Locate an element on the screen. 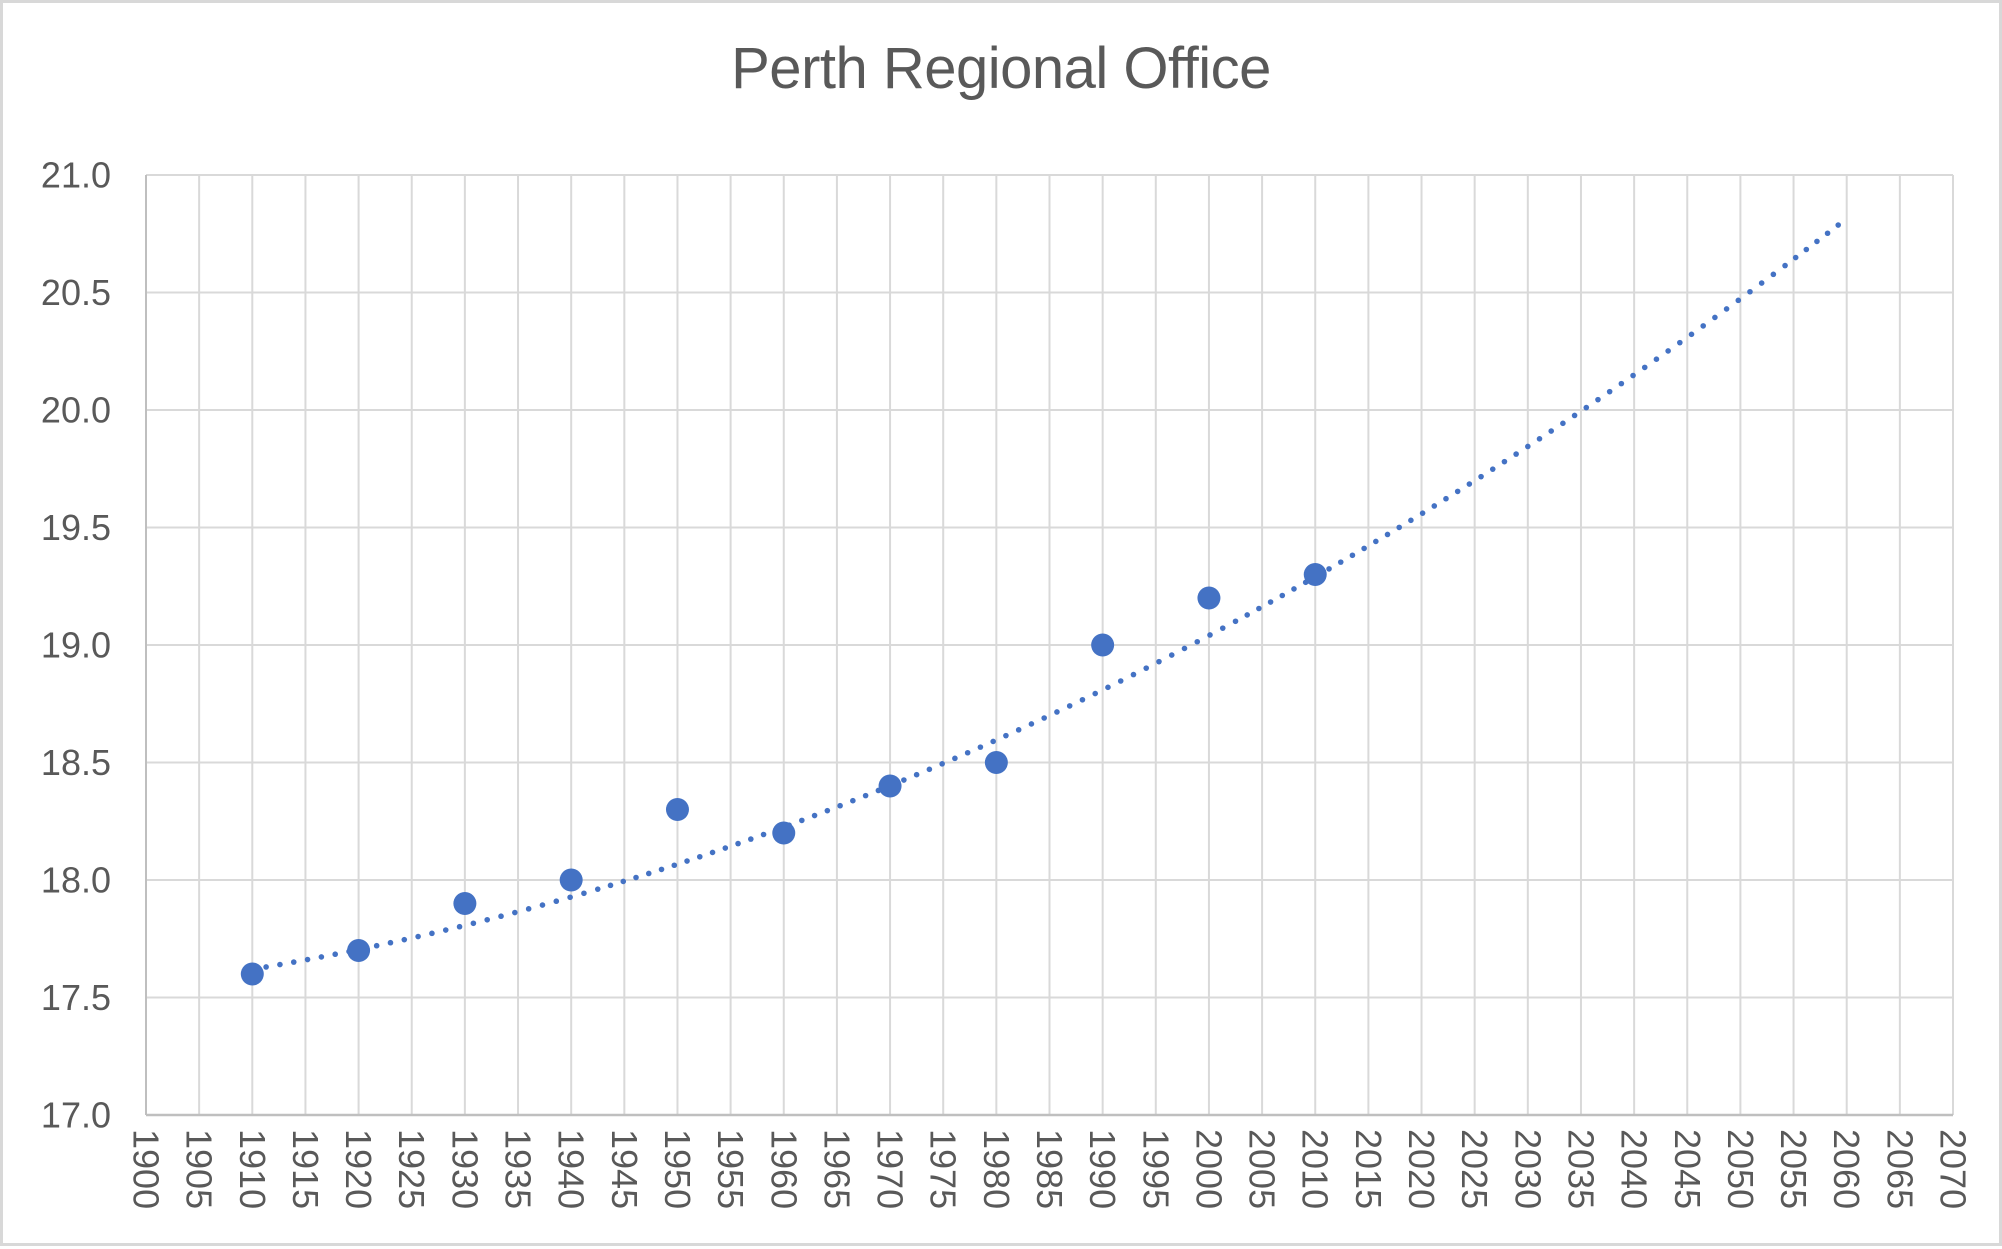  x-tick-label: 2050 is located at coordinates (1740, 1169).